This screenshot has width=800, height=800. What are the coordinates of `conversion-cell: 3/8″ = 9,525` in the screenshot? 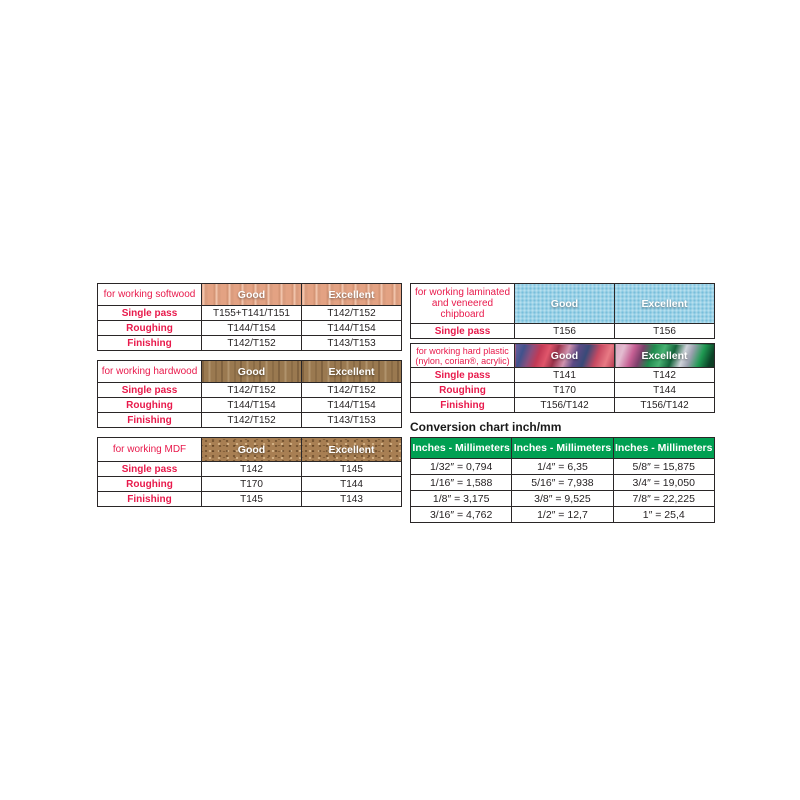 It's located at (562, 498).